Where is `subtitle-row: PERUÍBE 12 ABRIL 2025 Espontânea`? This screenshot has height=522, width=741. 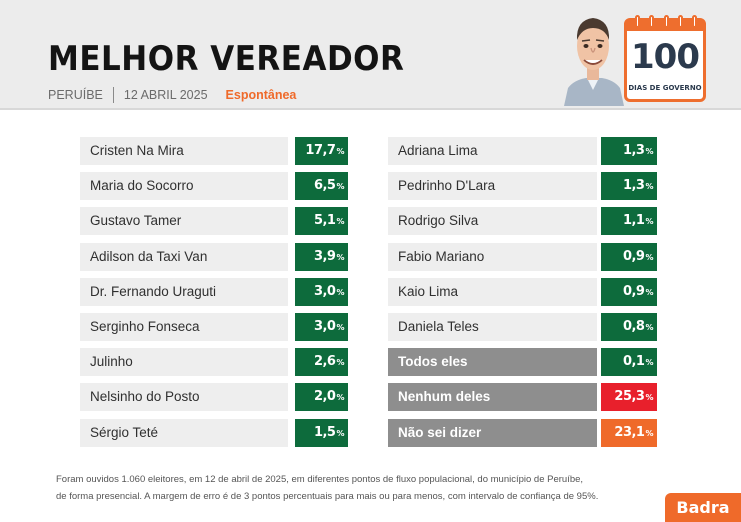 subtitle-row: PERUÍBE 12 ABRIL 2025 Espontânea is located at coordinates (172, 95).